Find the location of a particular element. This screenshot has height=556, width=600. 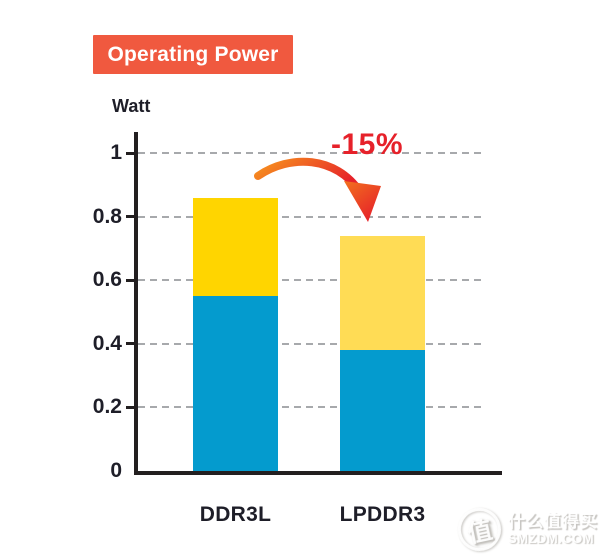

category-label-ddr3l: DDR3L is located at coordinates (235, 514).